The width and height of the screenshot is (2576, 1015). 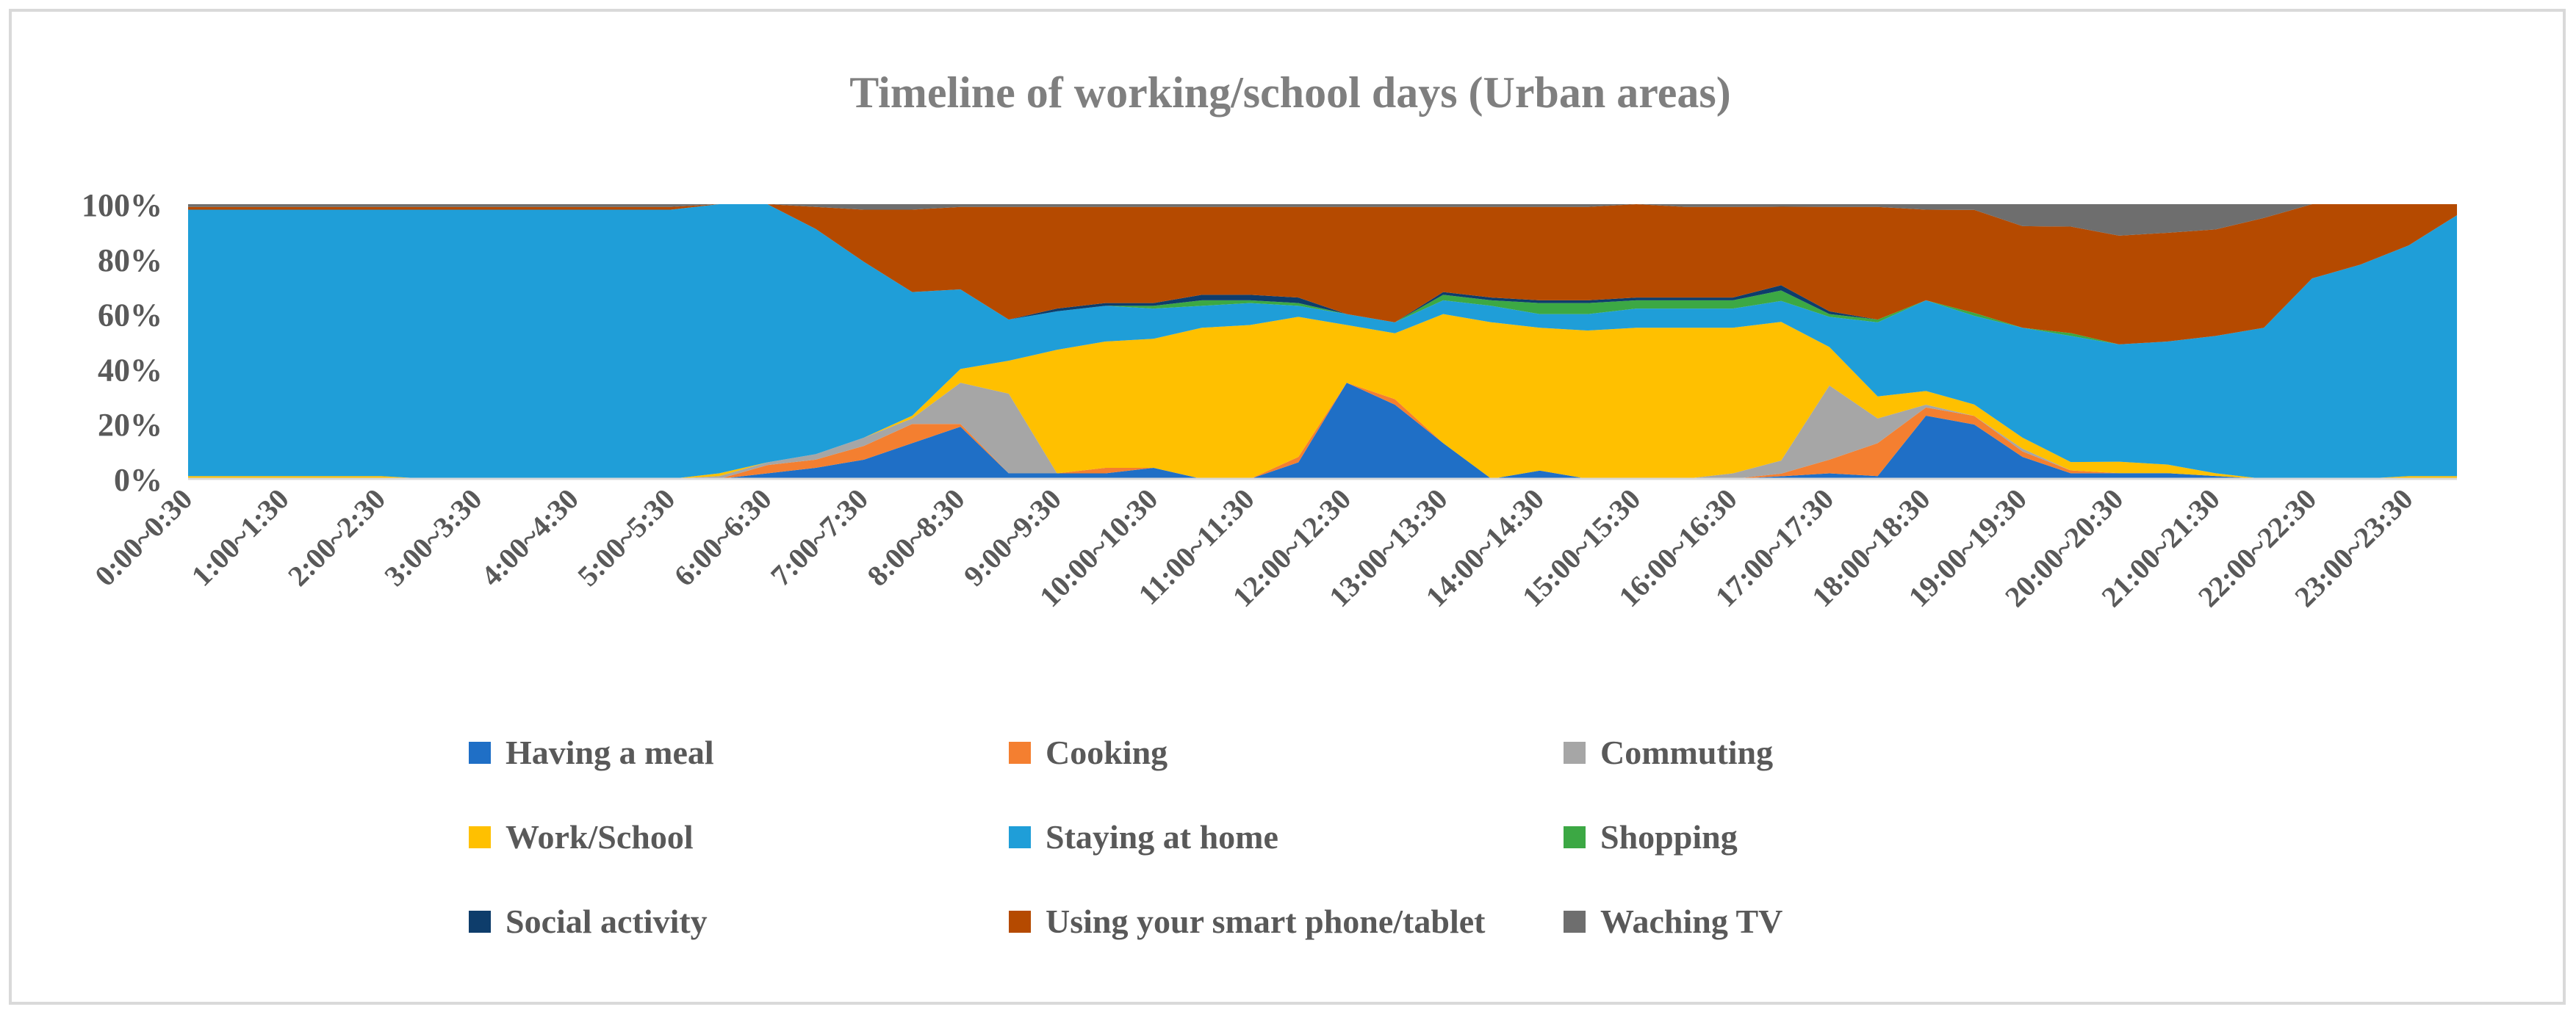 What do you see at coordinates (1322, 274) in the screenshot?
I see `area-using-your-smart-phone-tablet` at bounding box center [1322, 274].